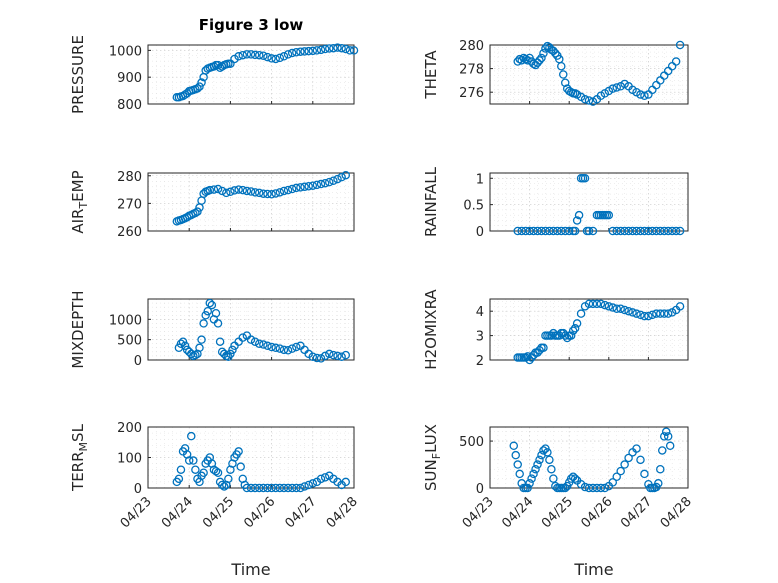  Describe the element at coordinates (129, 78) in the screenshot. I see `y-tick-label: 900` at that location.